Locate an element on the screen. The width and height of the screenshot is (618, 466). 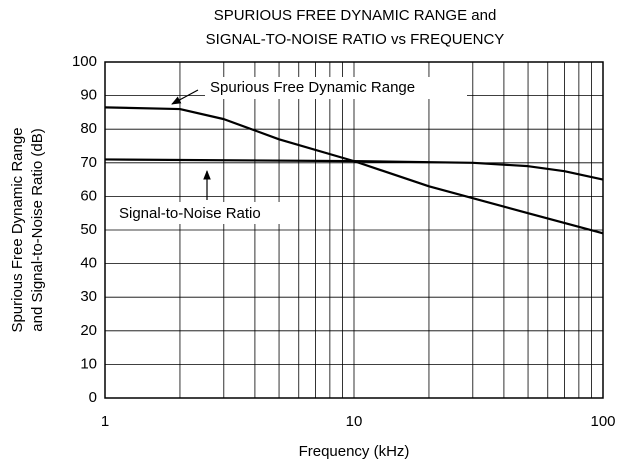
x-tick-label: 10 is located at coordinates (354, 421).